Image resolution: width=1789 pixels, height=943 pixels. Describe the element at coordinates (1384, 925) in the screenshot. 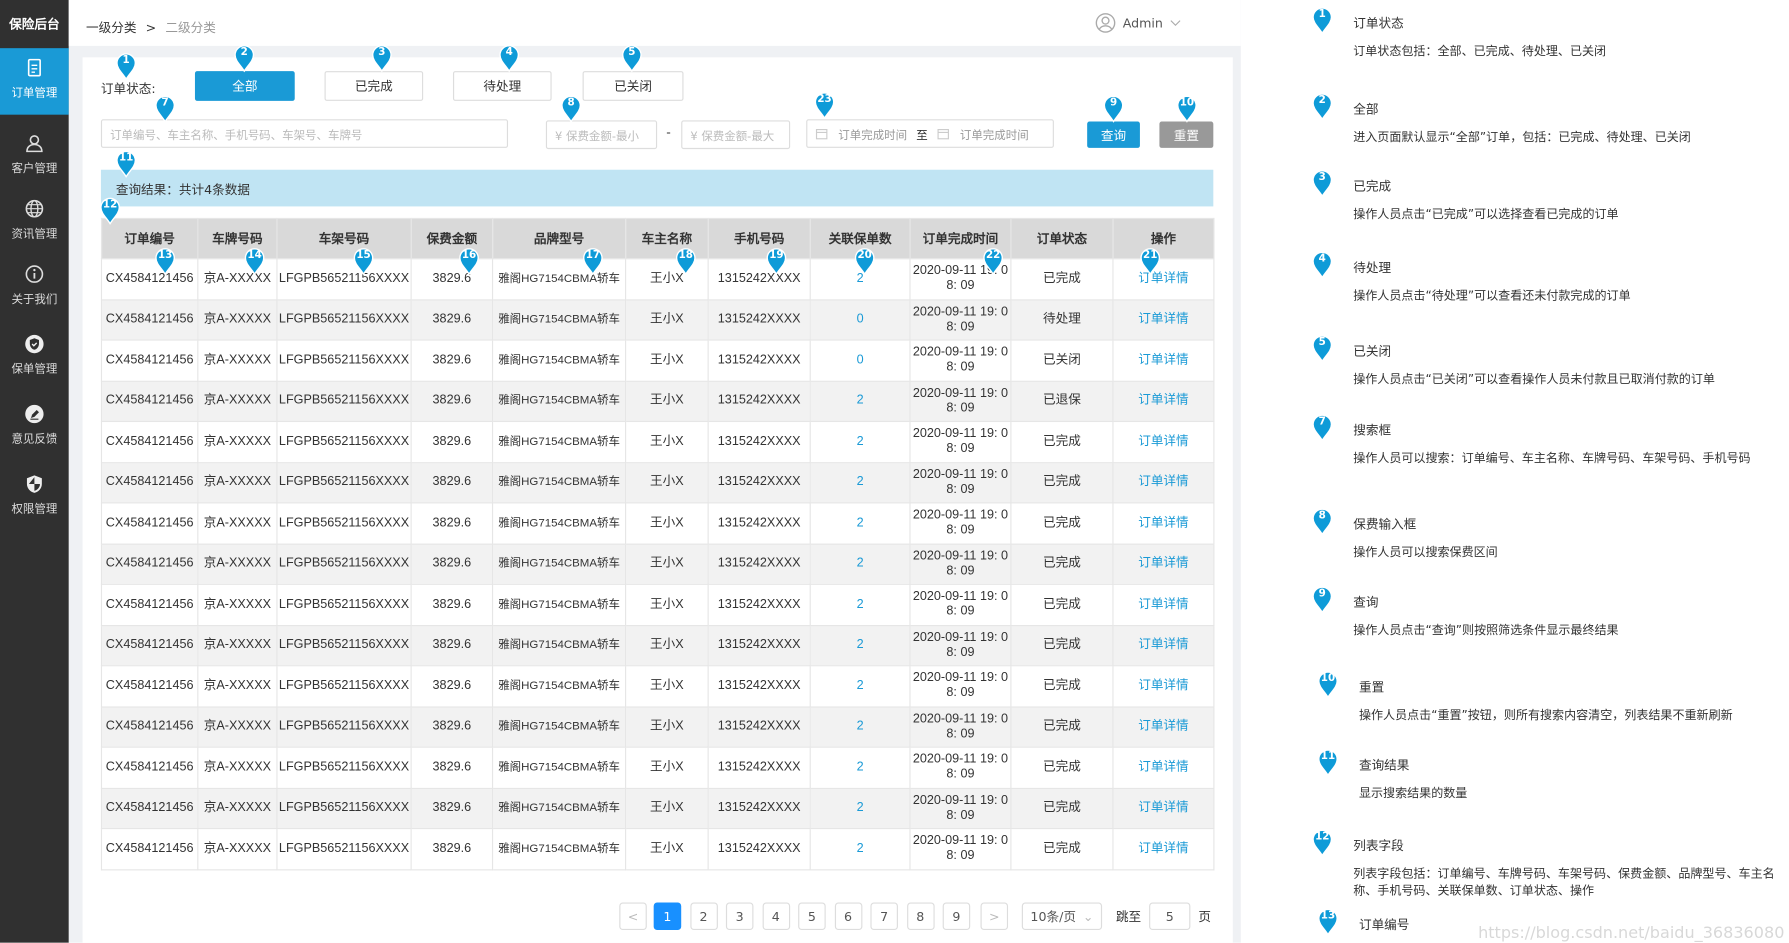

I see `annotation-title: 订单编号` at that location.